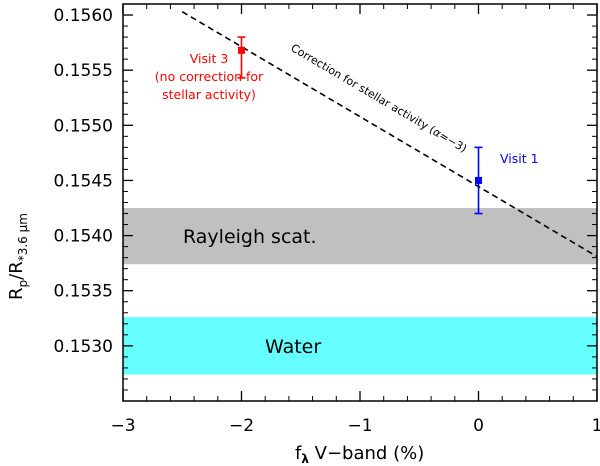 The image size is (600, 466). I want to click on x-tick-label: −2, so click(241, 426).